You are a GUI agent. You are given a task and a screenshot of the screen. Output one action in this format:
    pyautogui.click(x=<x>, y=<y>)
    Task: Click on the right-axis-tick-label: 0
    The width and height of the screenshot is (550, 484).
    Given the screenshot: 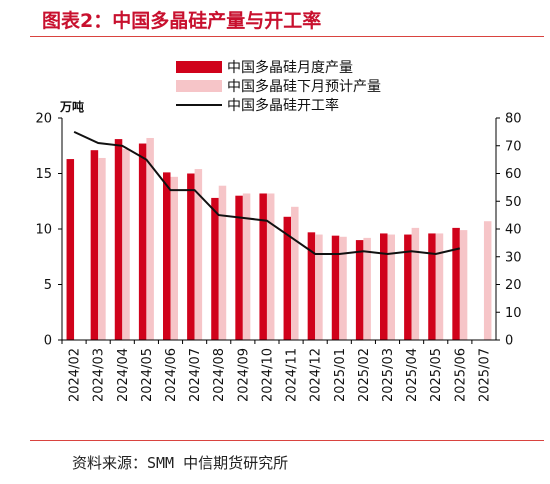 What is the action you would take?
    pyautogui.click(x=509, y=341)
    